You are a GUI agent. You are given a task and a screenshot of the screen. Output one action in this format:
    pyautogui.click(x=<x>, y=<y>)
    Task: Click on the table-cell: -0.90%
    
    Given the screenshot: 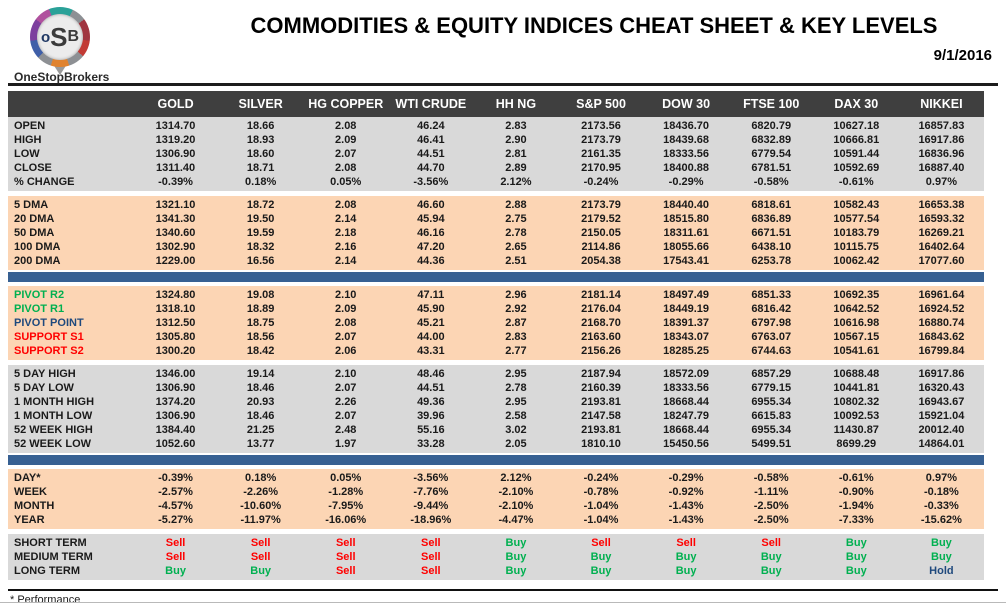 What is the action you would take?
    pyautogui.click(x=856, y=492)
    